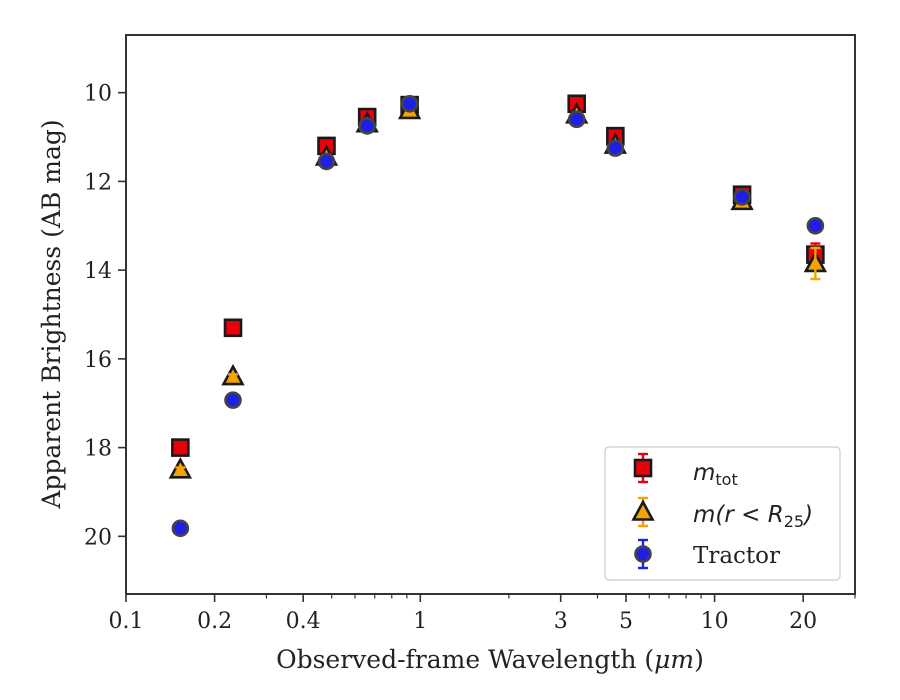 This screenshot has width=900, height=700. Describe the element at coordinates (98, 449) in the screenshot. I see `y-tick-label-4: 18` at that location.